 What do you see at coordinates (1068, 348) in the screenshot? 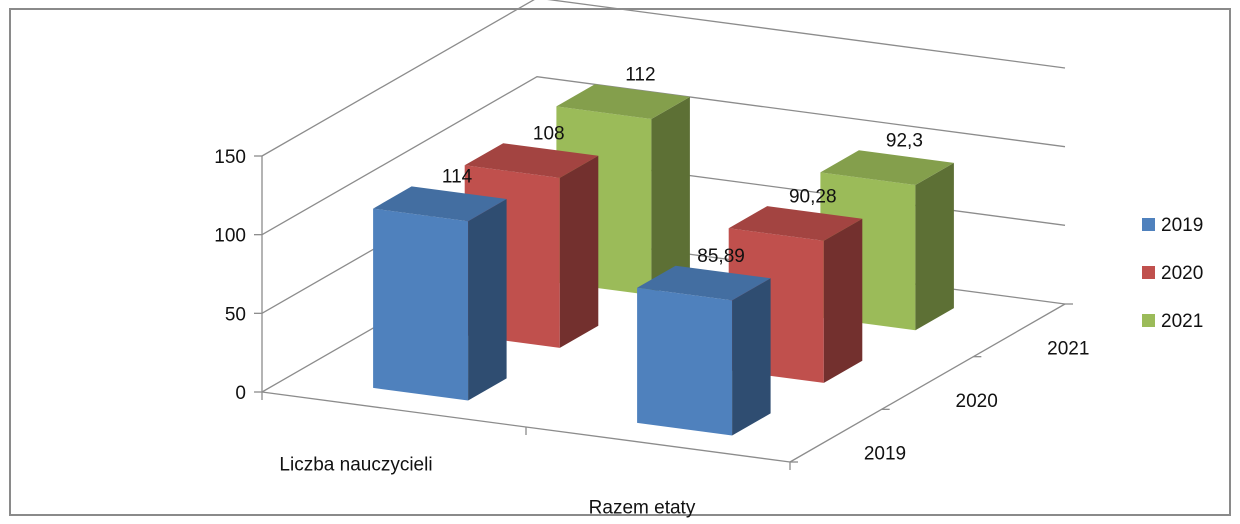
I see `depth-label-2: 2021` at bounding box center [1068, 348].